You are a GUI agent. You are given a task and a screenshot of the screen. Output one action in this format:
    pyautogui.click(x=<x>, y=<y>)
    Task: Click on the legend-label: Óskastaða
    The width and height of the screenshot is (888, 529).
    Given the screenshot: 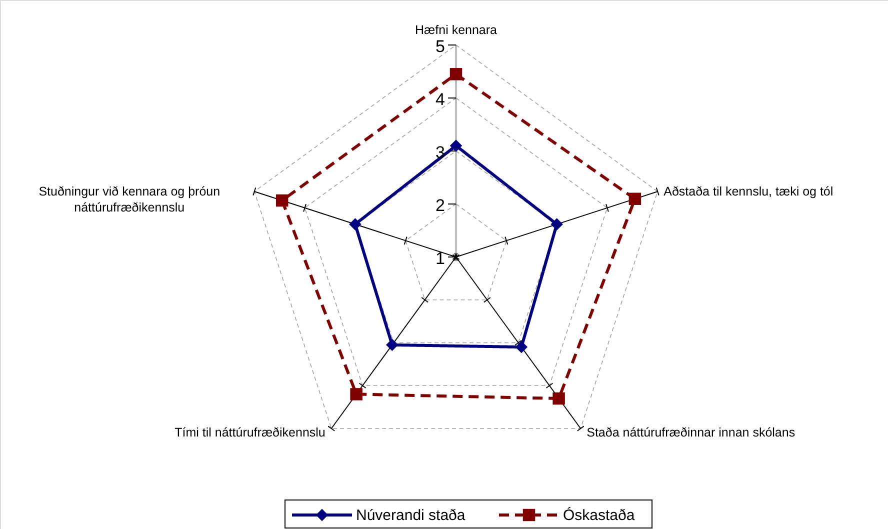 What is the action you would take?
    pyautogui.click(x=599, y=515)
    